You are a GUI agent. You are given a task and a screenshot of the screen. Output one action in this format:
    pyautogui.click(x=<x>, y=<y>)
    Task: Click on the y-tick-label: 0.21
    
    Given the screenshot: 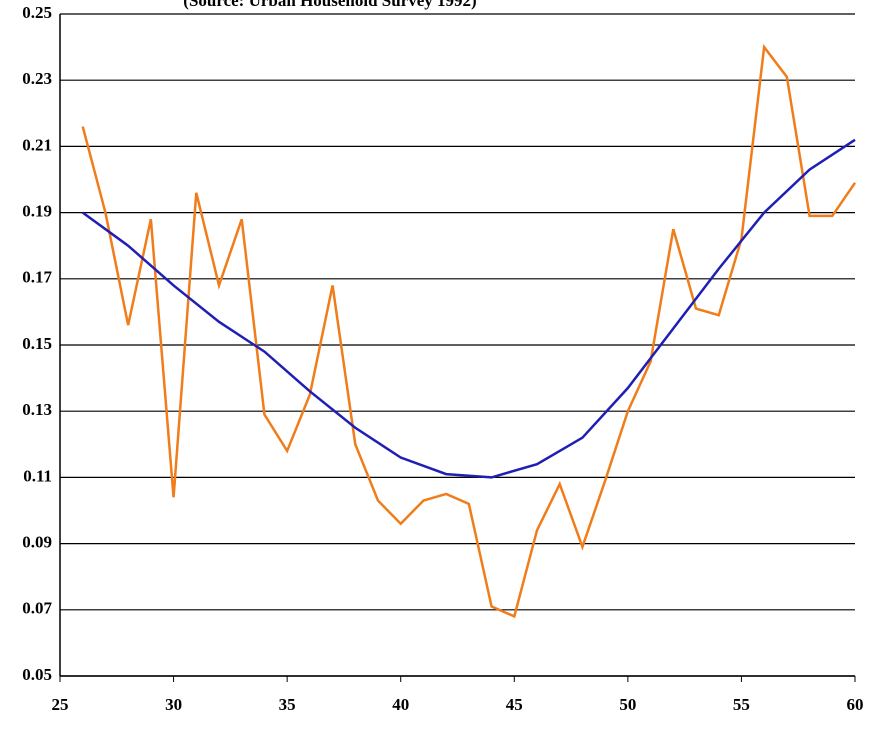 What is the action you would take?
    pyautogui.click(x=37, y=144)
    